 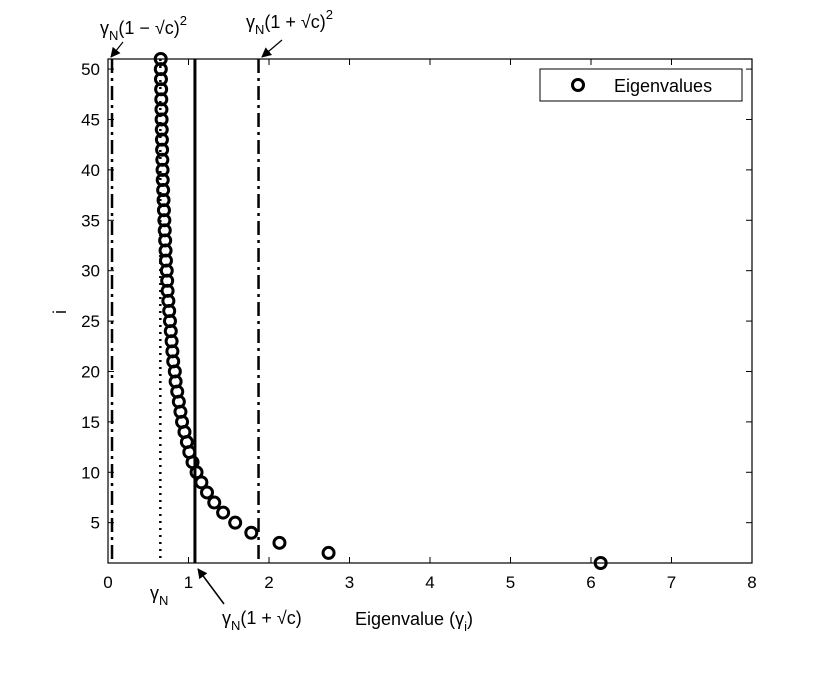 I want to click on x-tick-label: 7, so click(x=671, y=582).